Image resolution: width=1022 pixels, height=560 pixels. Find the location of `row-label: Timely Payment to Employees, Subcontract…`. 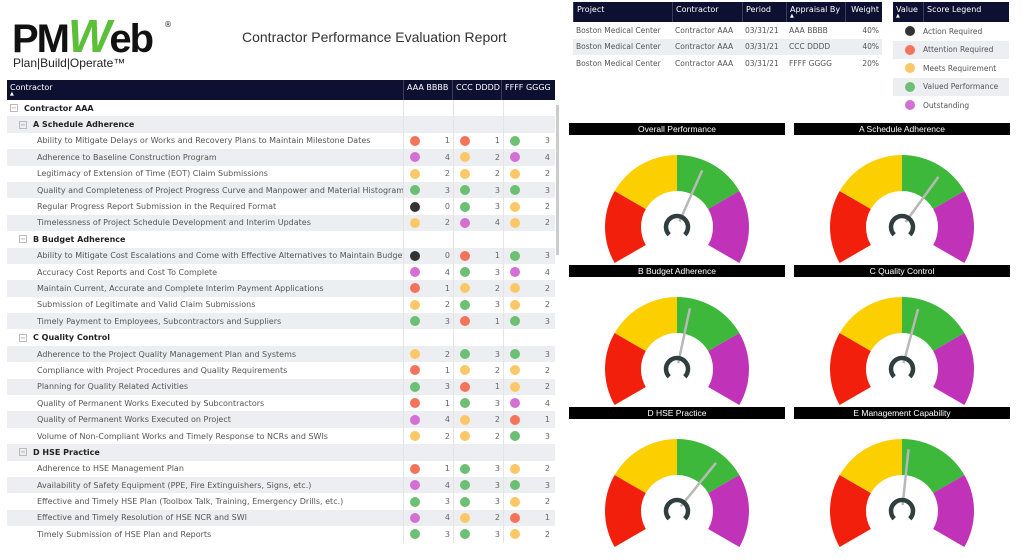

row-label: Timely Payment to Employees, Subcontract… is located at coordinates (205, 321).